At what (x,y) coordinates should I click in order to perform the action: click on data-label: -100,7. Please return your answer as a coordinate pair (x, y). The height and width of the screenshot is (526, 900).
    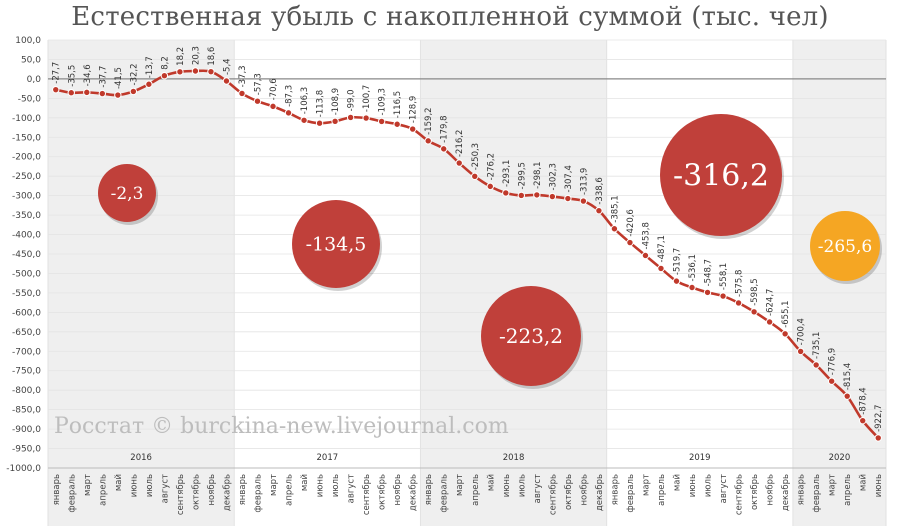
    Looking at the image, I should click on (367, 98).